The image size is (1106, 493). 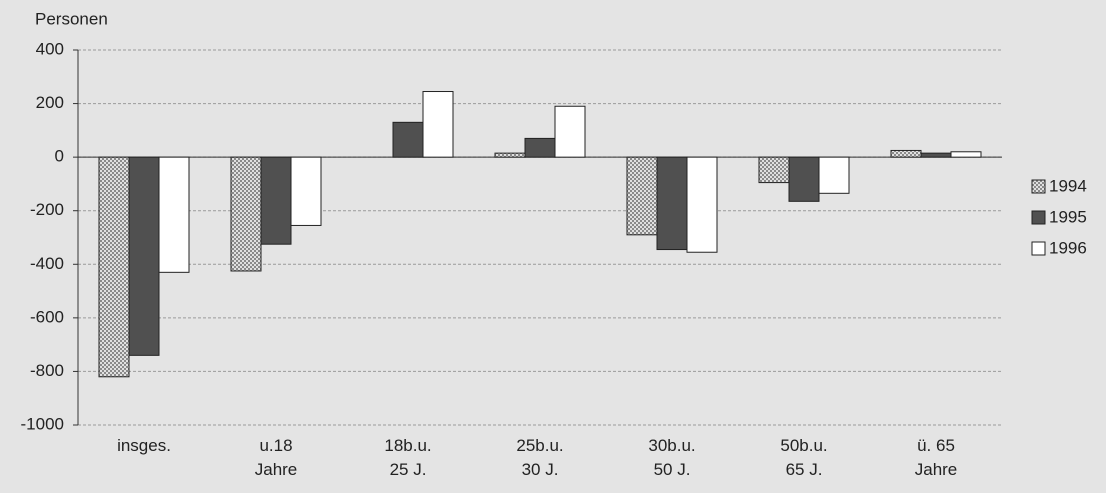 I want to click on x-tick-label: 30b.u. 50 J., so click(x=671, y=457).